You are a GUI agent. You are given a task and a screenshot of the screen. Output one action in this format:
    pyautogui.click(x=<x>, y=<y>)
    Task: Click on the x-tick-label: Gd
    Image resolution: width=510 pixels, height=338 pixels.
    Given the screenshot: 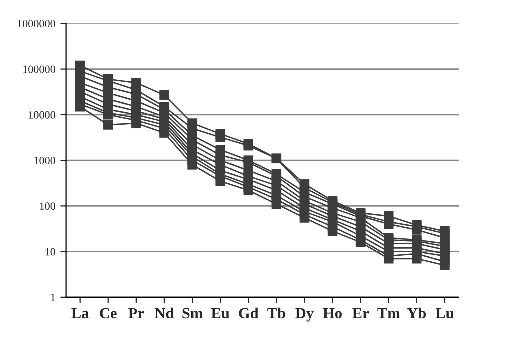 What is the action you would take?
    pyautogui.click(x=249, y=313)
    